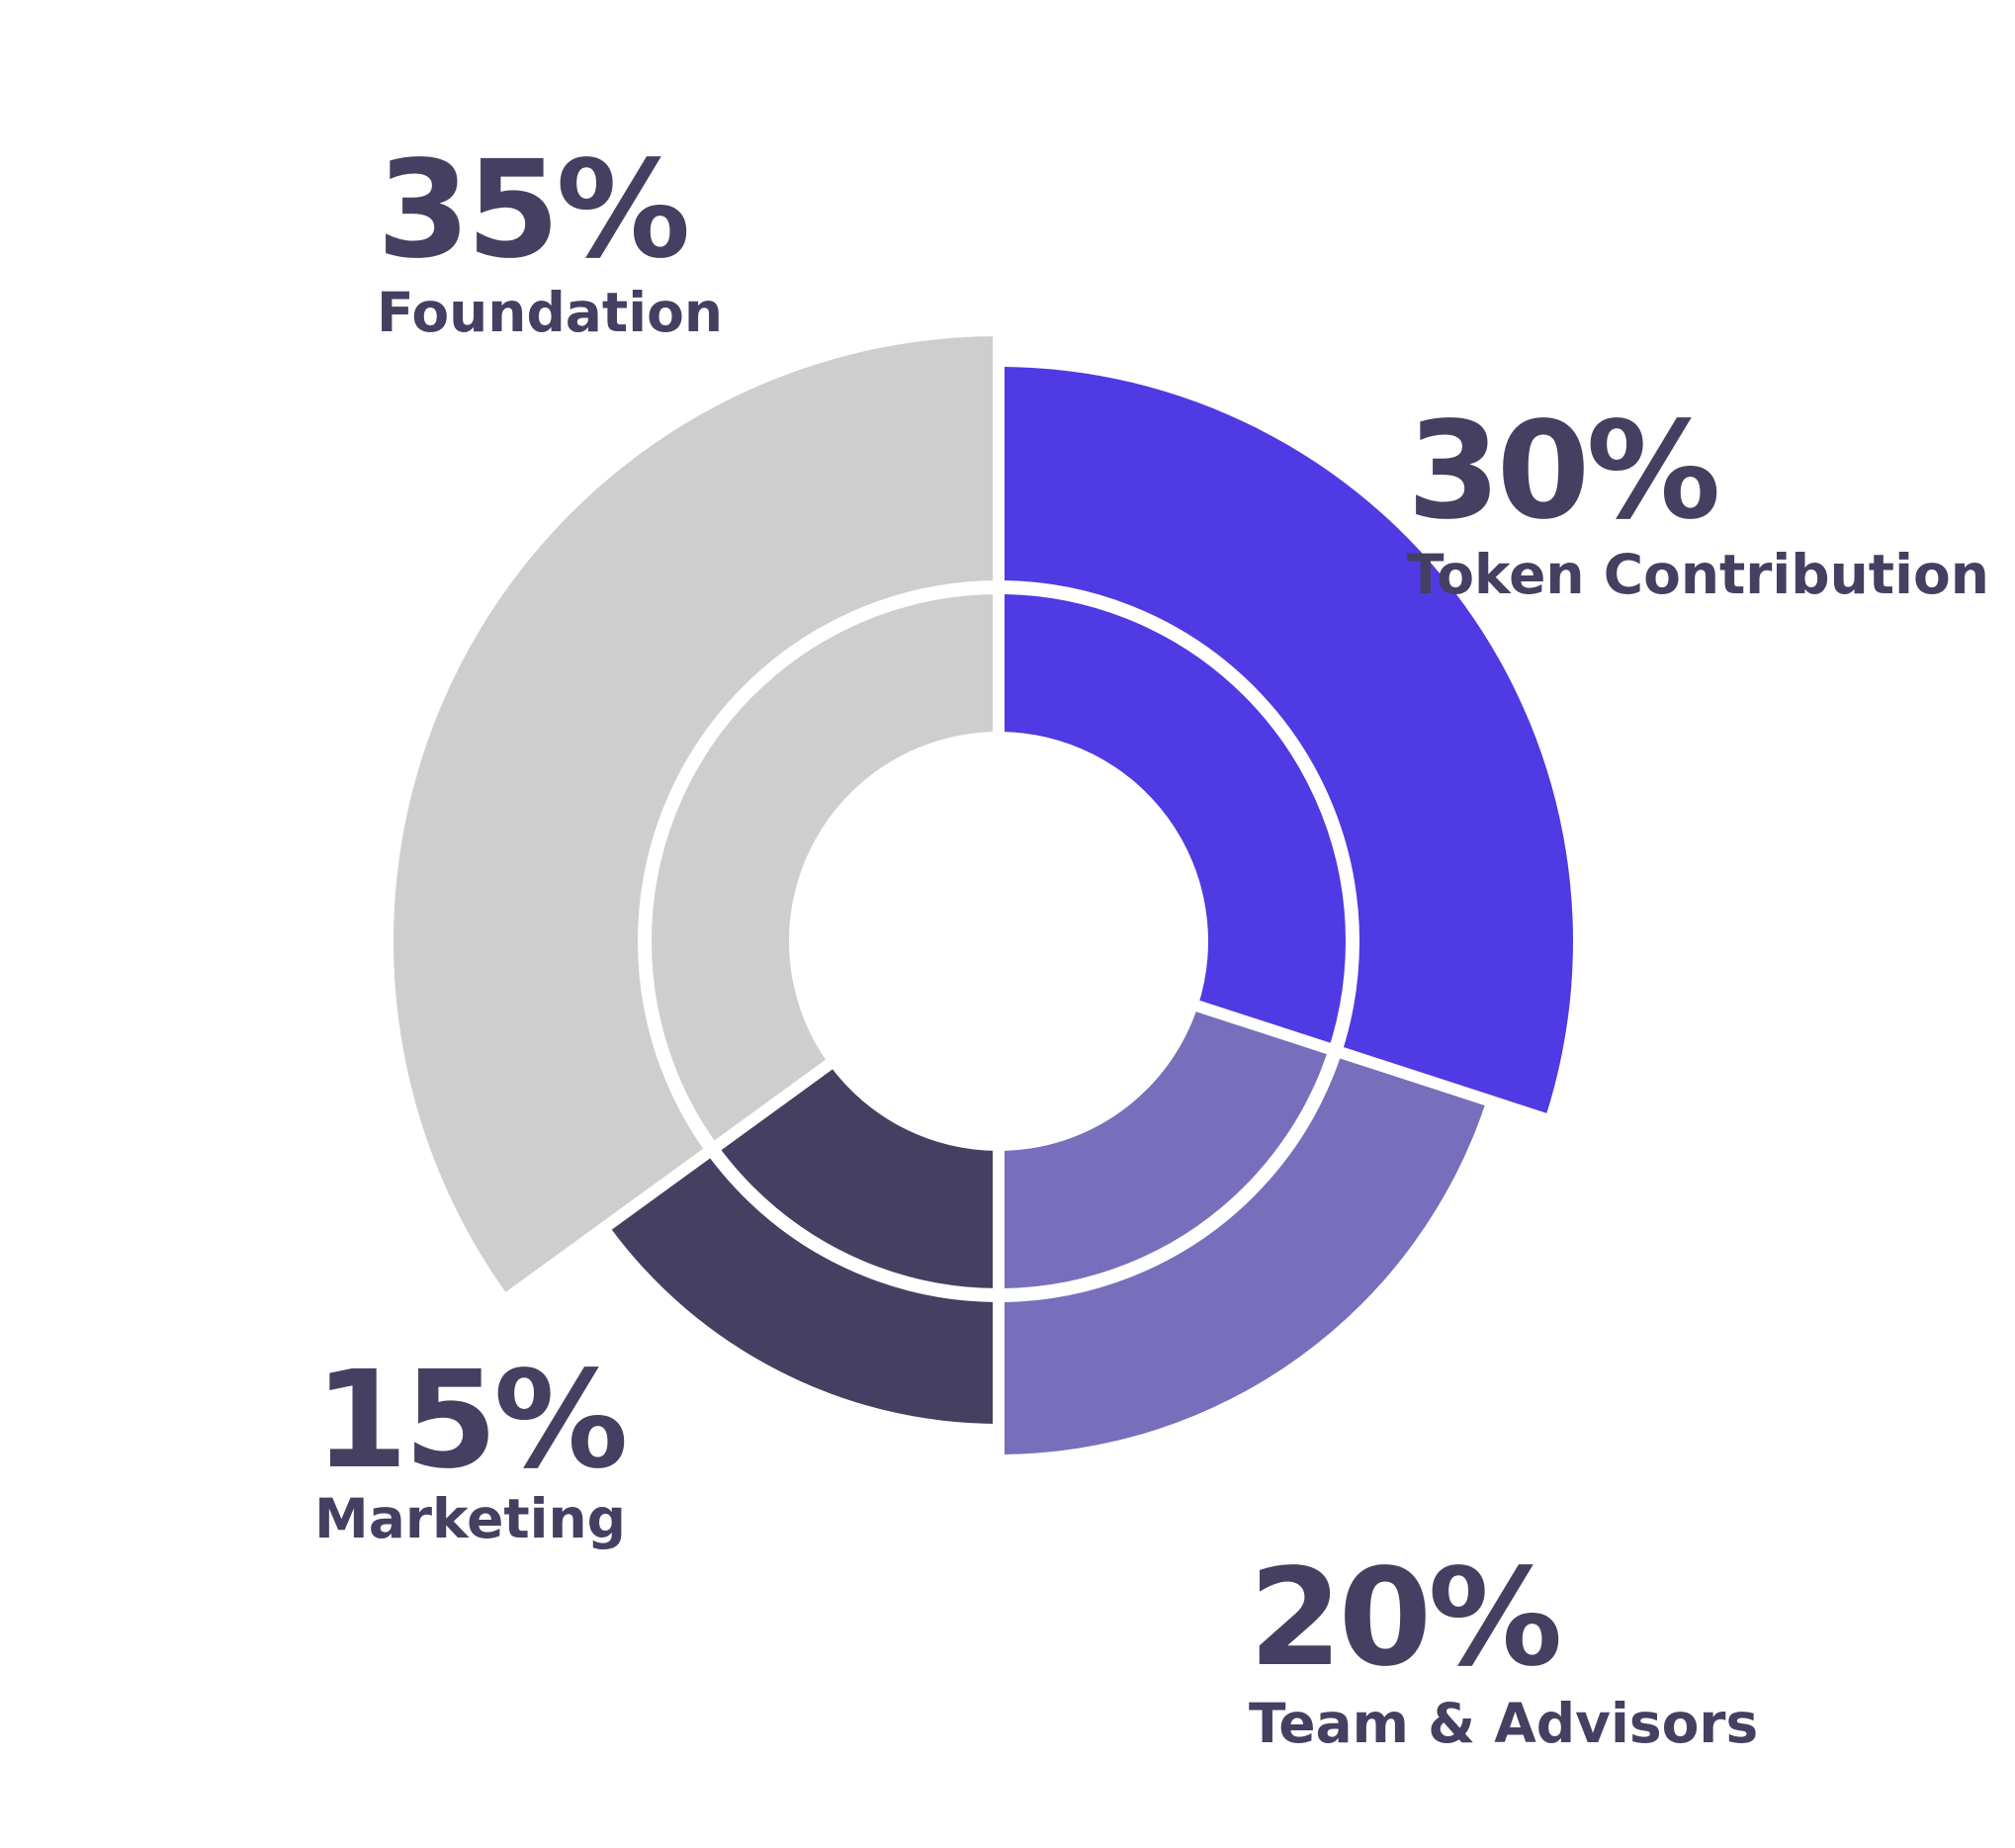  I want to click on ring-base-layer, so click(999, 941).